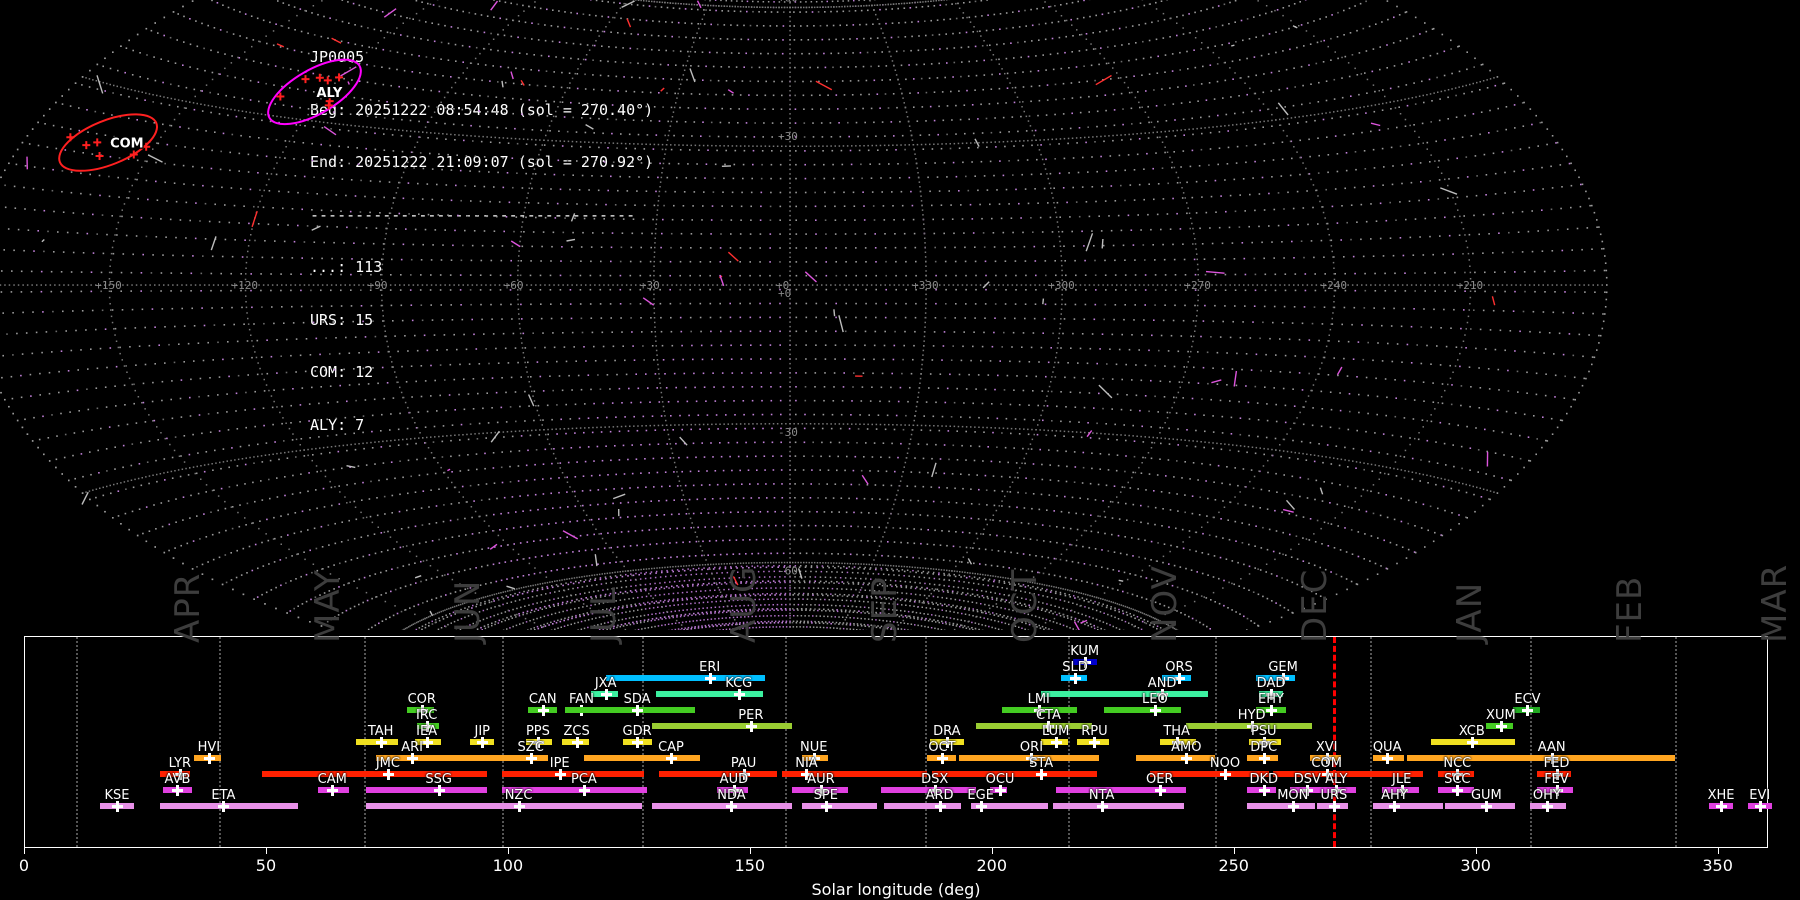 This screenshot has width=1800, height=900. Describe the element at coordinates (560, 763) in the screenshot. I see `shower-label-ipe: IPE` at that location.